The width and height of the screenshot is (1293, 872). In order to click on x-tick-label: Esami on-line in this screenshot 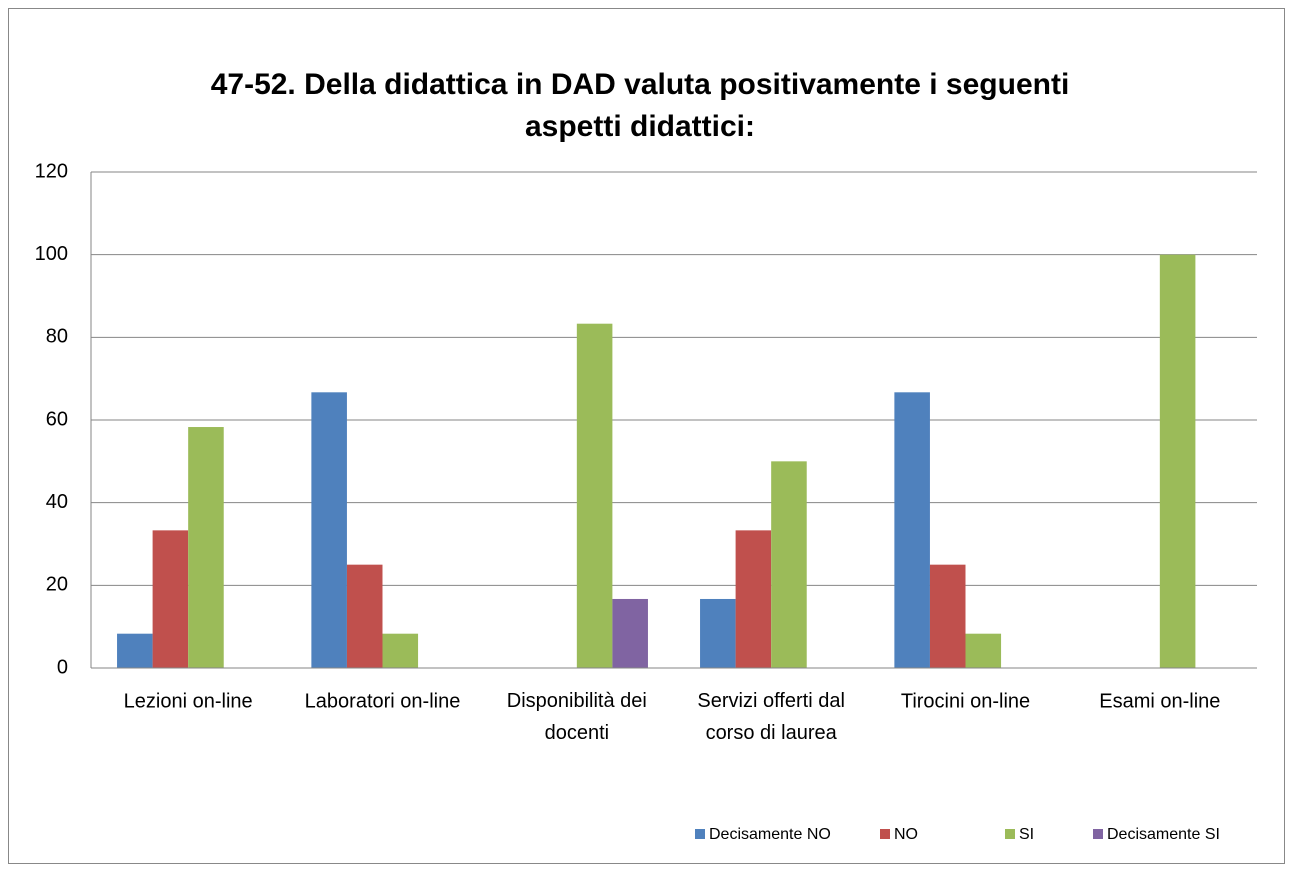, I will do `click(1159, 701)`.